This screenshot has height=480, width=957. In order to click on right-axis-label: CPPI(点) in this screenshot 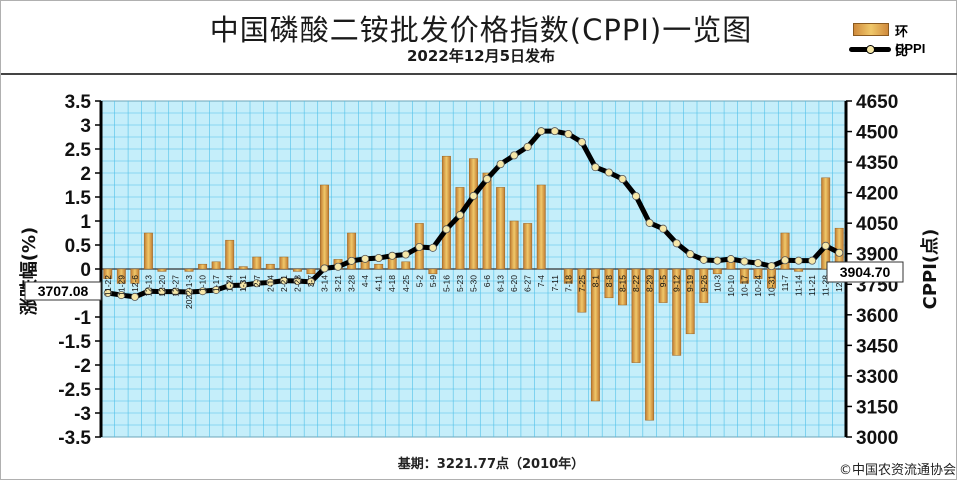, I will do `click(930, 269)`.